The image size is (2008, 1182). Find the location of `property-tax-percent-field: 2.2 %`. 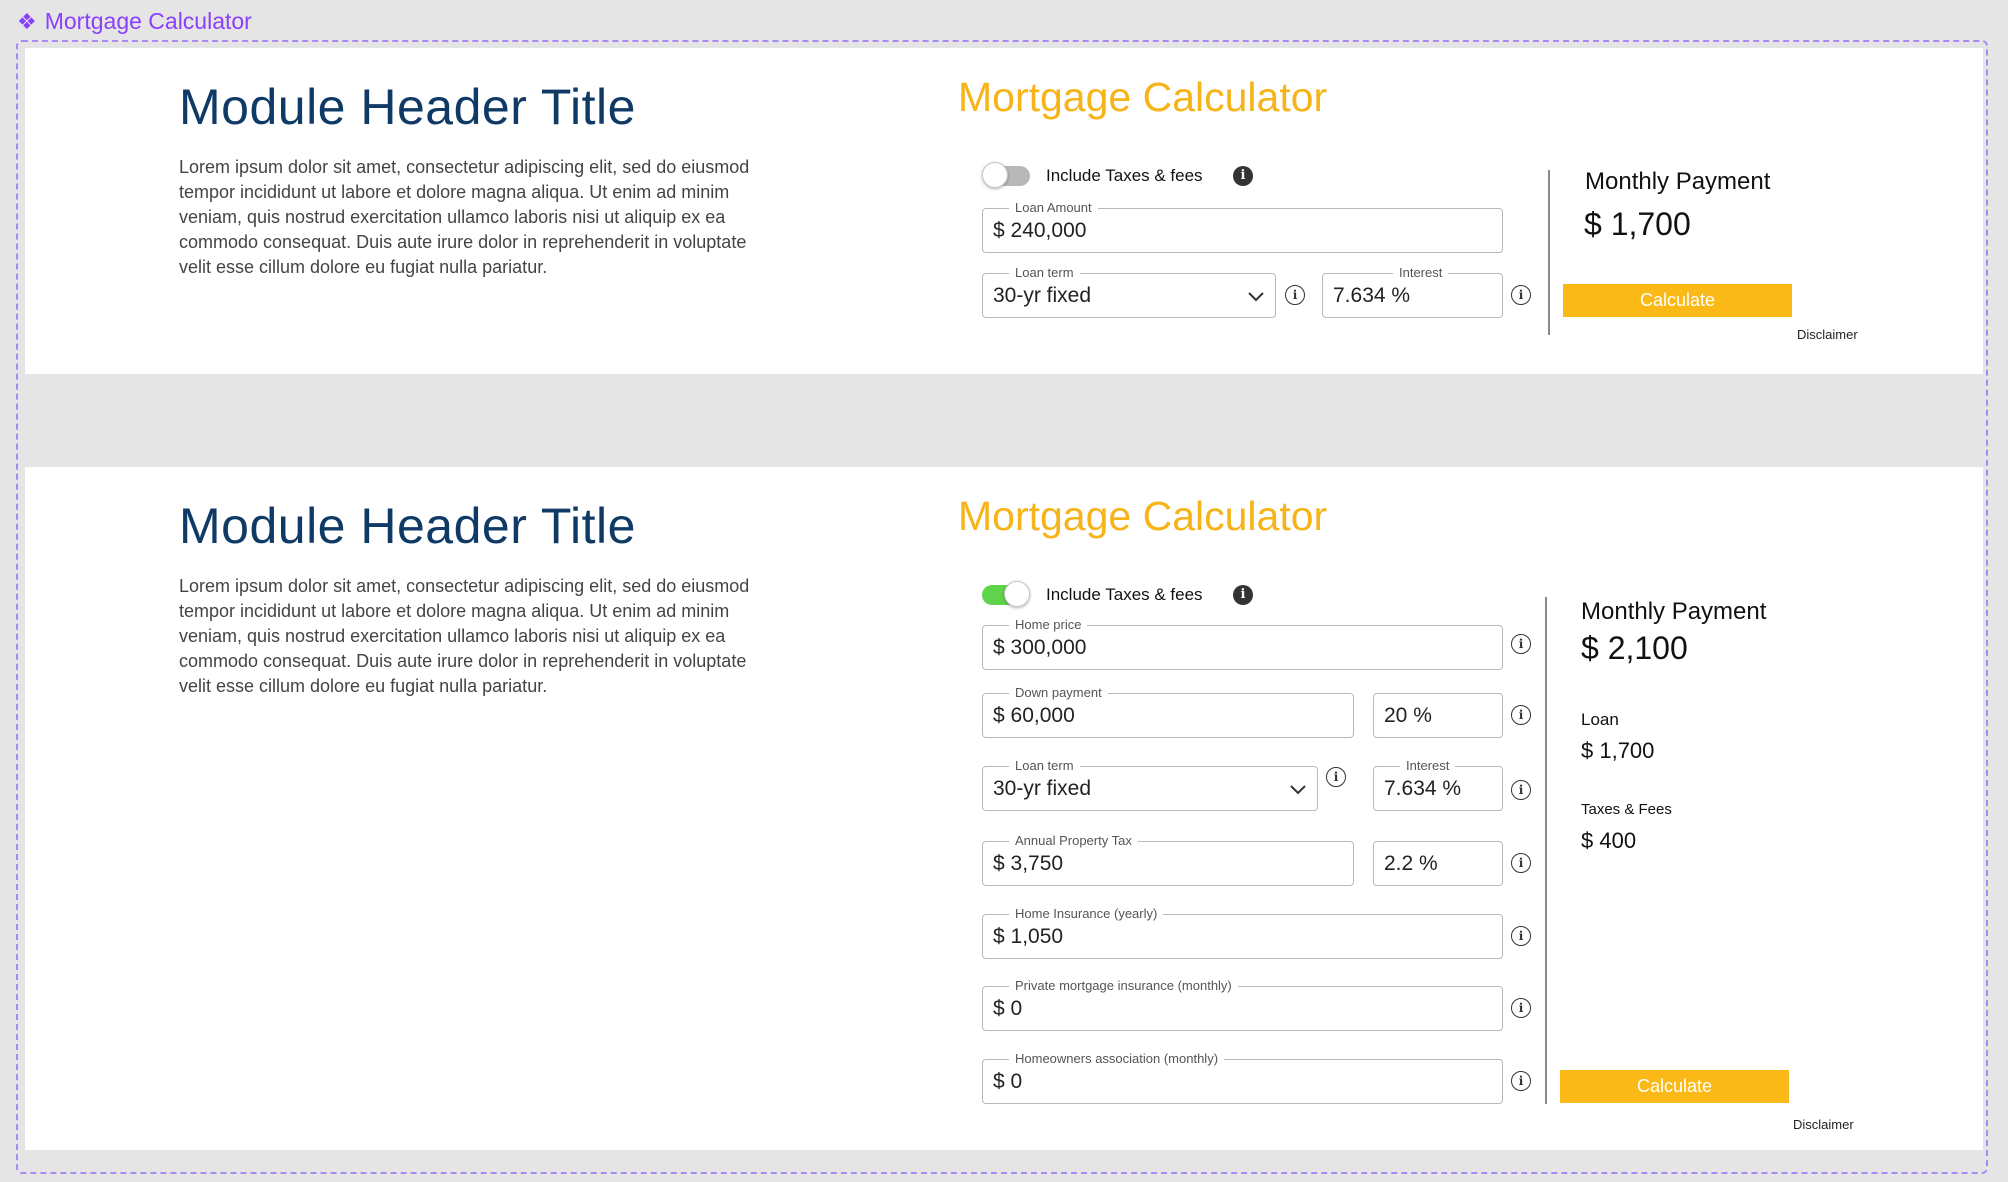

property-tax-percent-field: 2.2 % is located at coordinates (1438, 863).